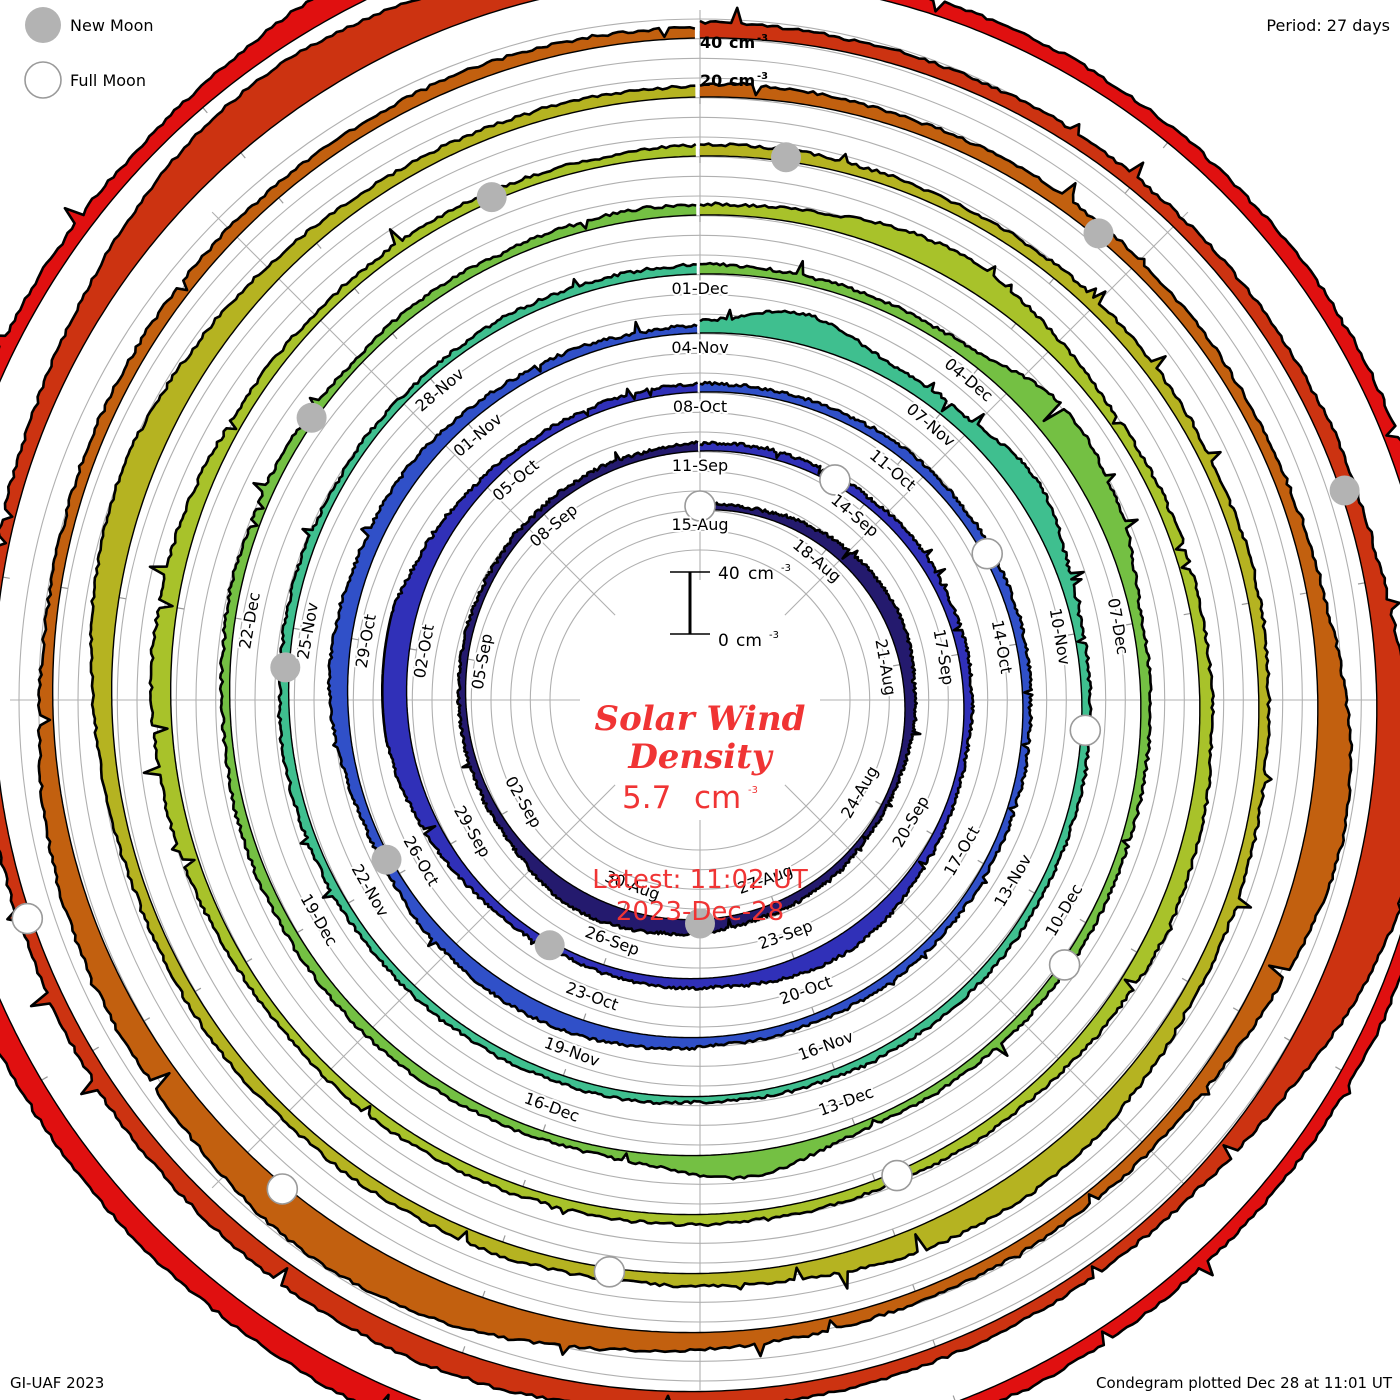  What do you see at coordinates (954, 1397) in the screenshot?
I see `day-tick` at bounding box center [954, 1397].